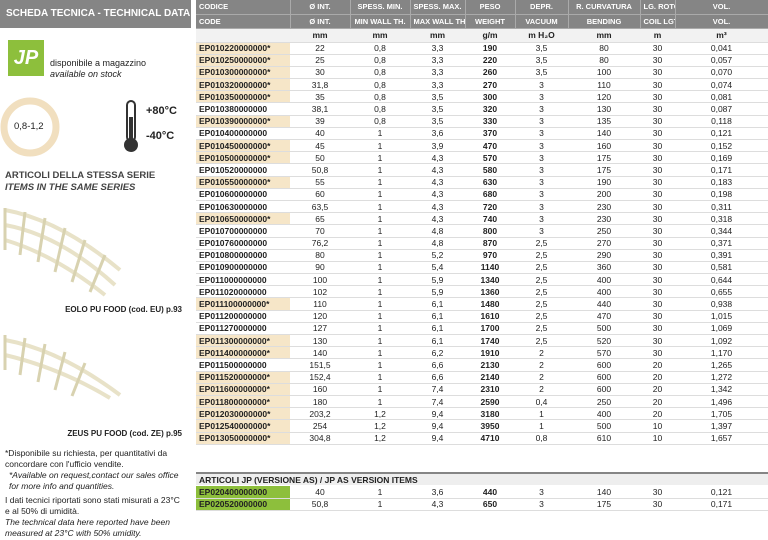 The width and height of the screenshot is (768, 540). Describe the element at coordinates (721, 426) in the screenshot. I see `data-cell: 1,397` at that location.